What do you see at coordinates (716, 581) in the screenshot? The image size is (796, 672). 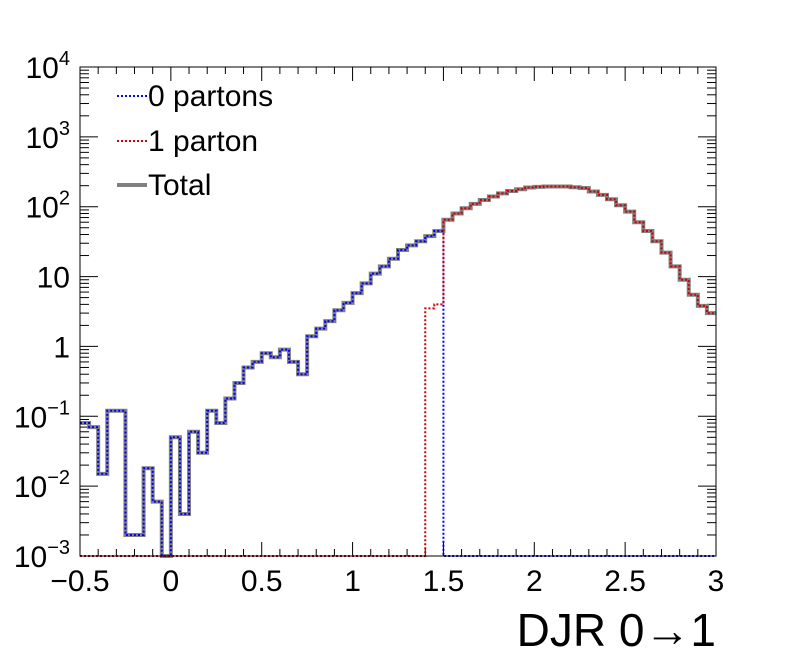 I see `x-tick-label: 3` at bounding box center [716, 581].